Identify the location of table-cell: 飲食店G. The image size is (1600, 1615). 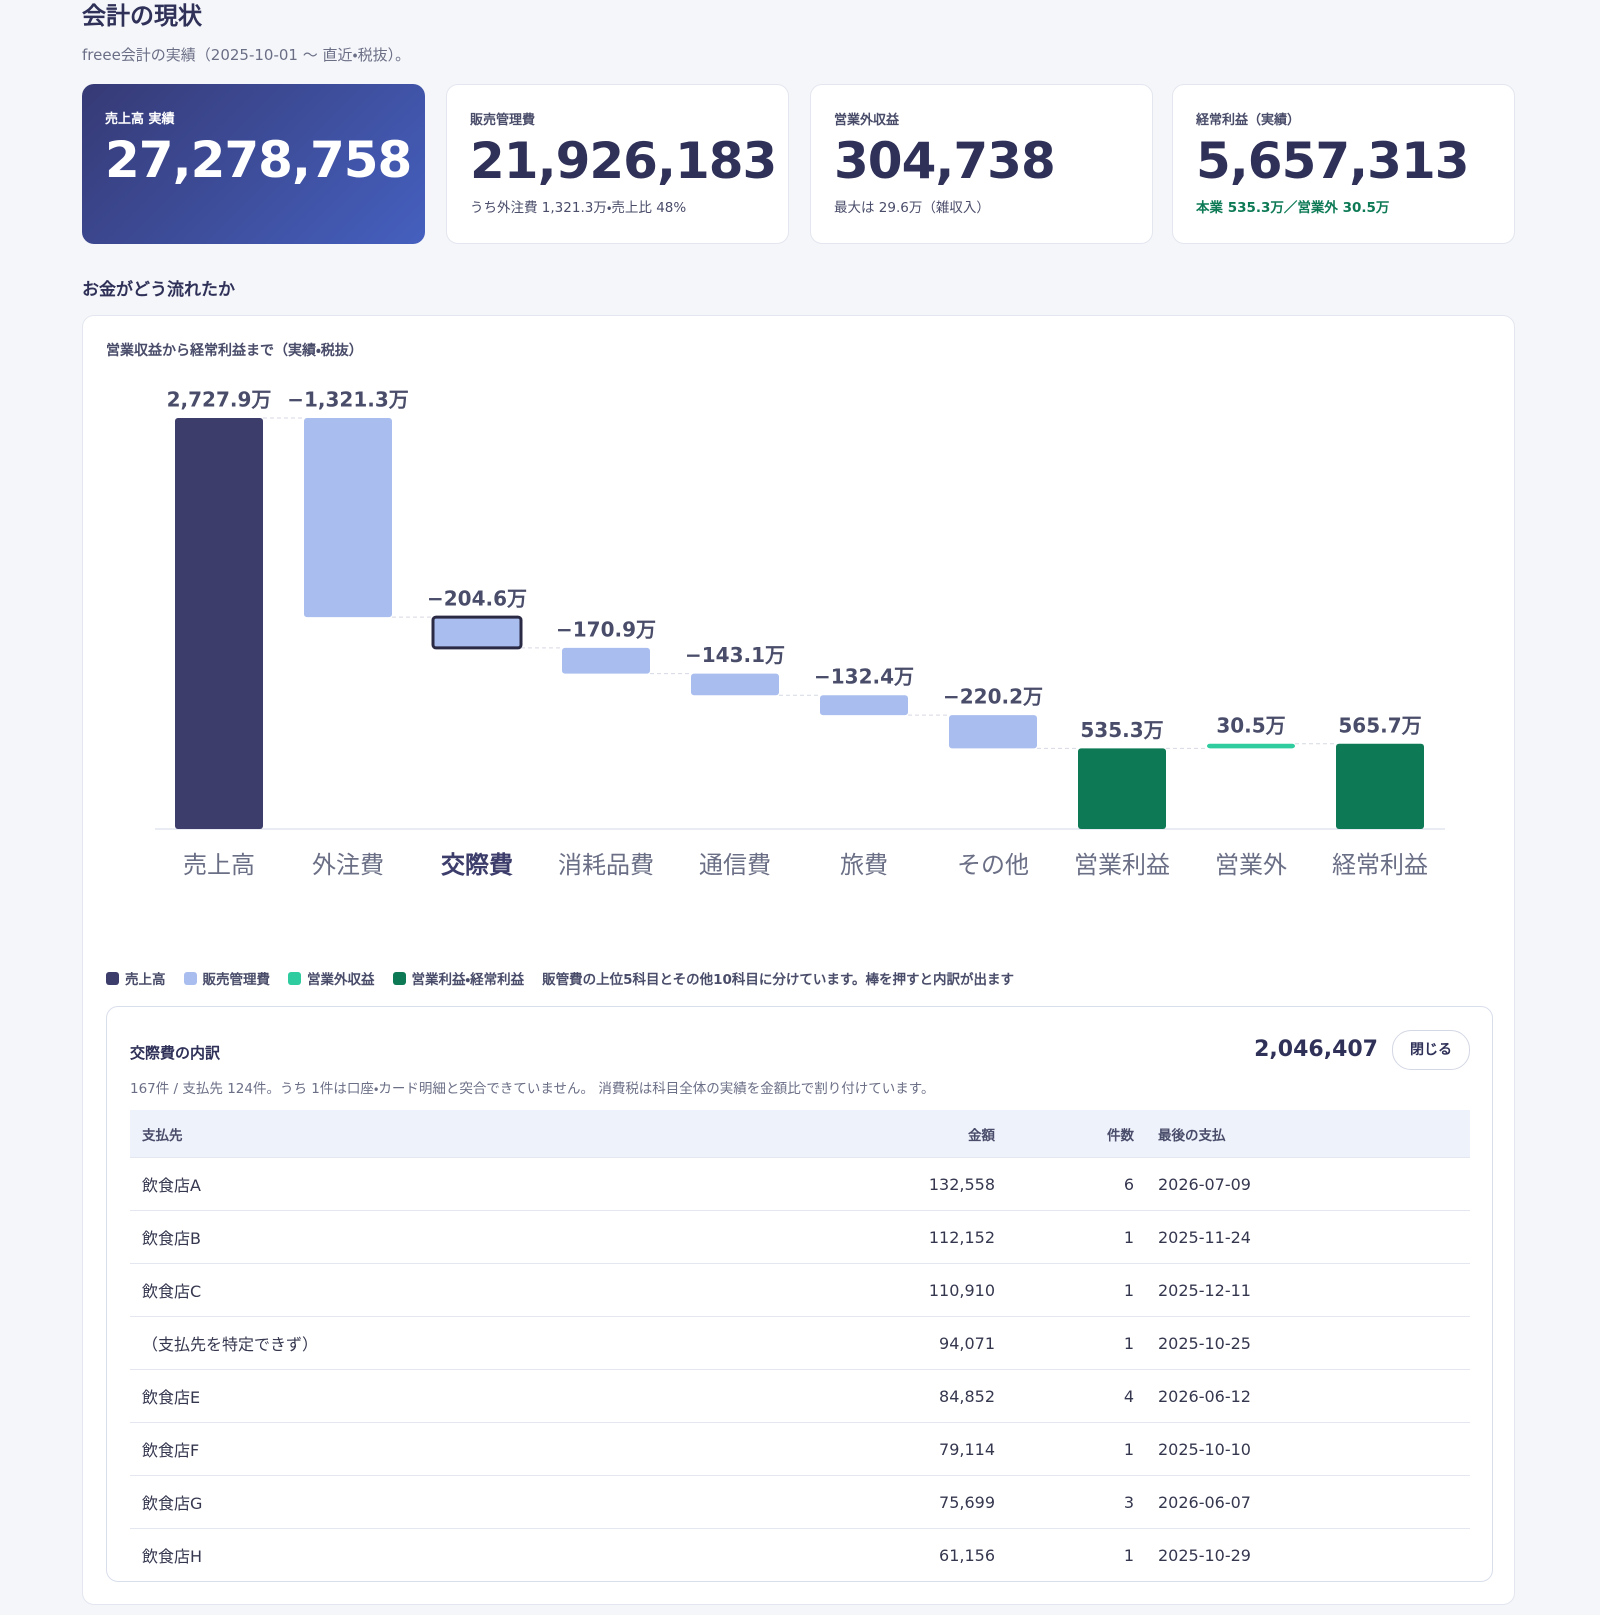
(492, 1502).